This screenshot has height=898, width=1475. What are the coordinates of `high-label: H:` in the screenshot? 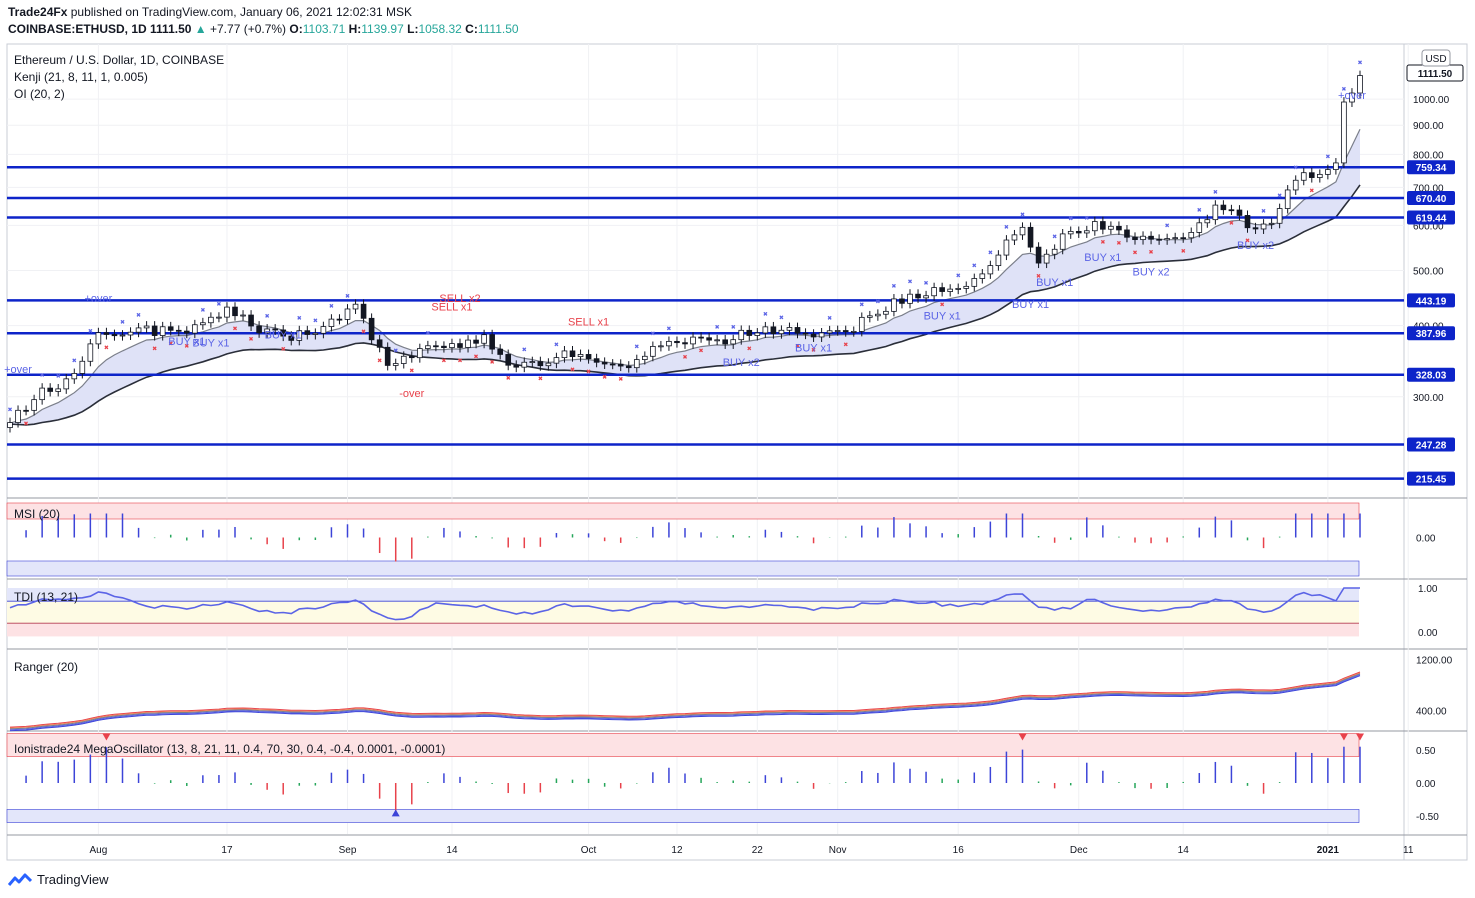 It's located at (355, 29).